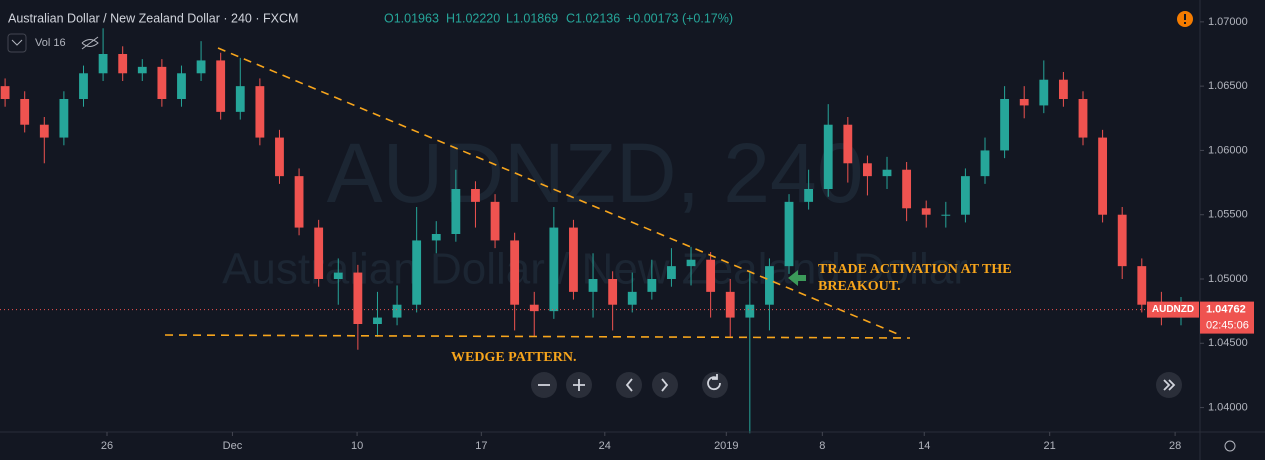 Image resolution: width=1265 pixels, height=460 pixels. Describe the element at coordinates (797, 278) in the screenshot. I see `arrow-icon` at that location.